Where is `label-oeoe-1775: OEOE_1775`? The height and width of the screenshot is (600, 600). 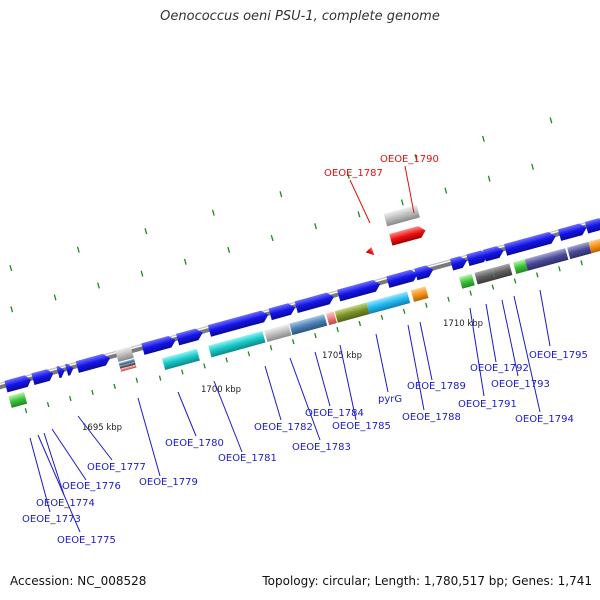
label-oeoe-1775: OEOE_1775 is located at coordinates (86, 540).